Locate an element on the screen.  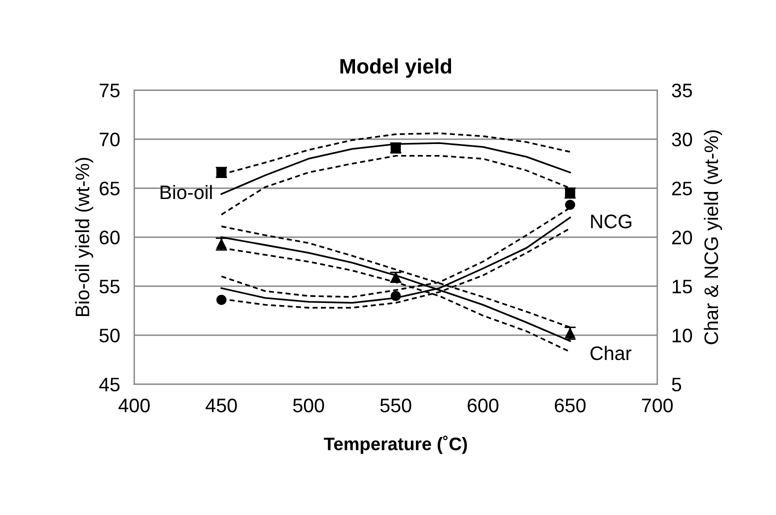
y2-tick-label: 25 is located at coordinates (682, 189).